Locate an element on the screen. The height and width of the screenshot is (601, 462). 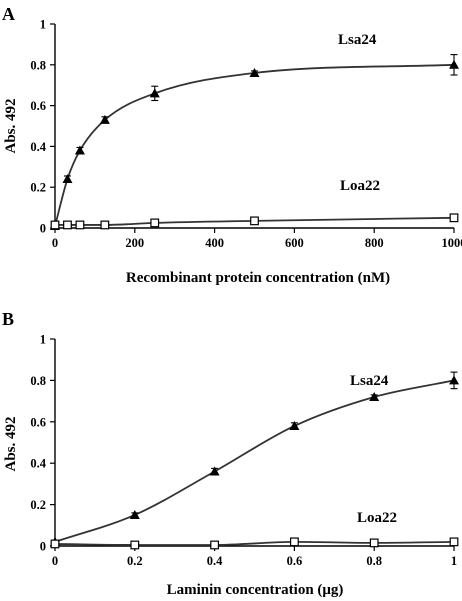
panel-a-letter: A is located at coordinates (8, 14).